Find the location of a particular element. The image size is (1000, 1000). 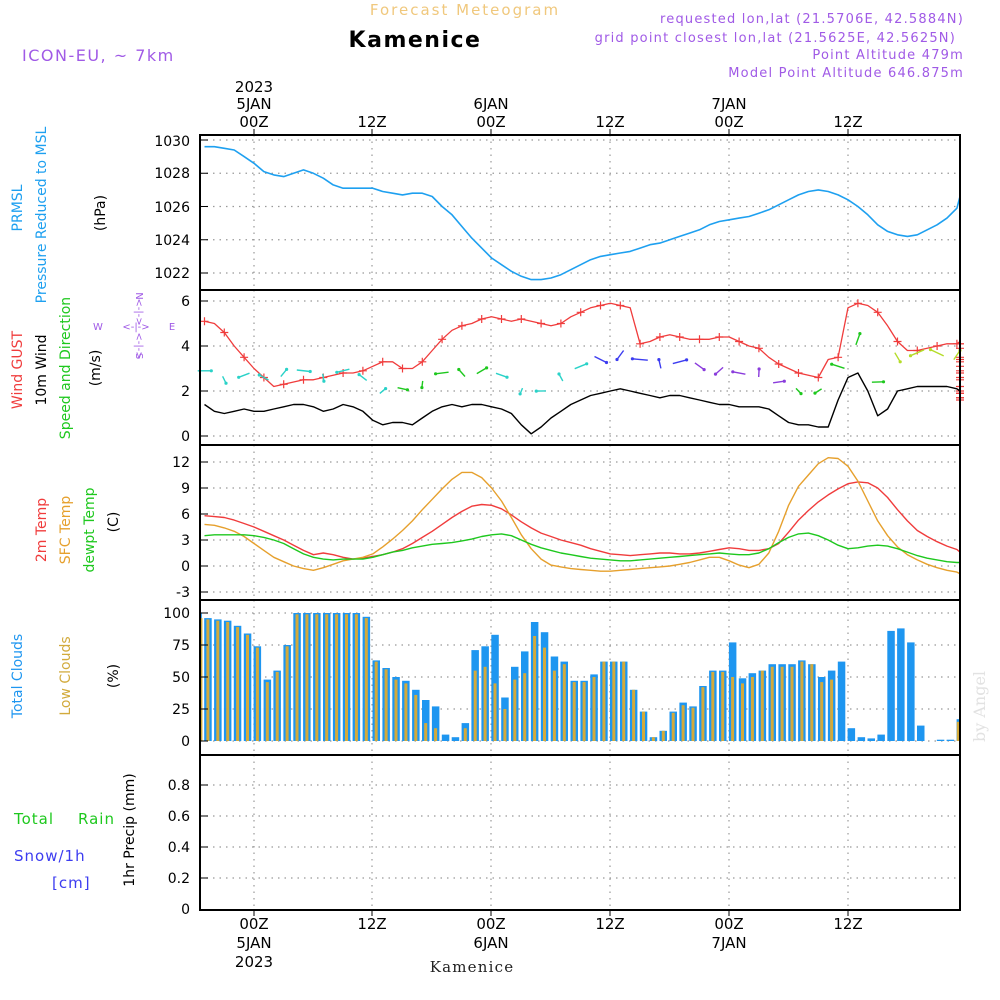

clouds-low-label: Low Clouds is located at coordinates (66, 675).